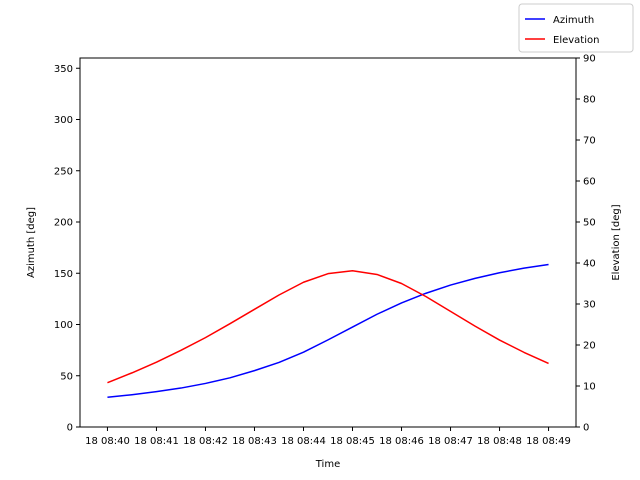  Describe the element at coordinates (548, 441) in the screenshot. I see `x-tick-label: 18 08:49` at that location.